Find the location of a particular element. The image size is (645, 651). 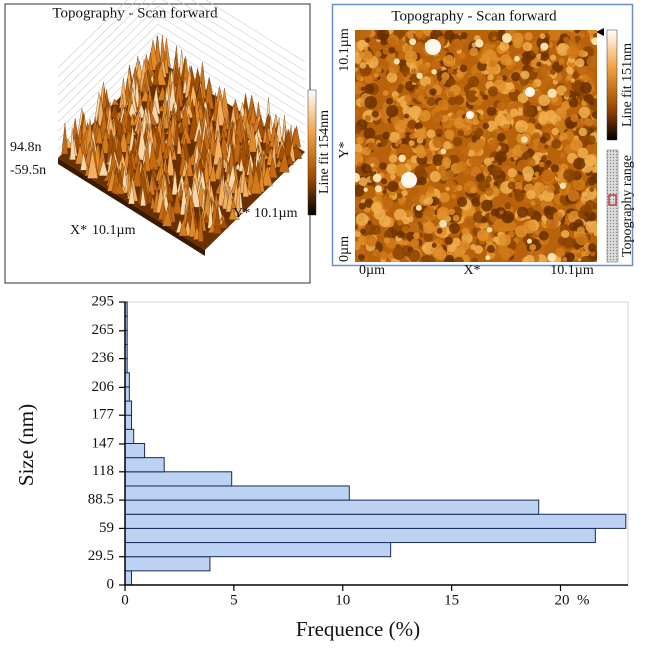

x-tick-label: 0 is located at coordinates (125, 600).